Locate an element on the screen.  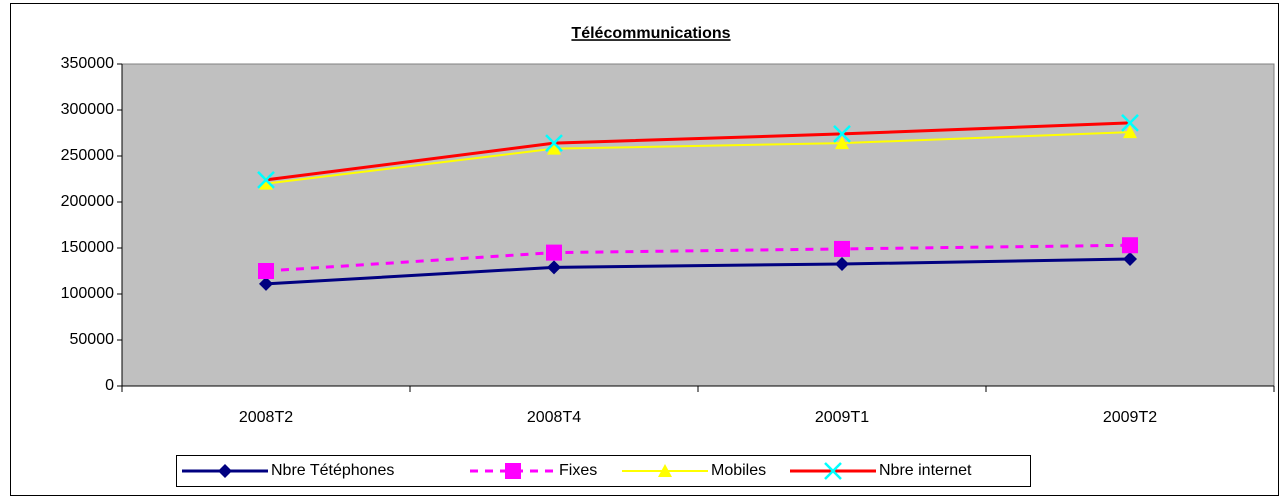
legend-label: Nbre internet is located at coordinates (925, 470).